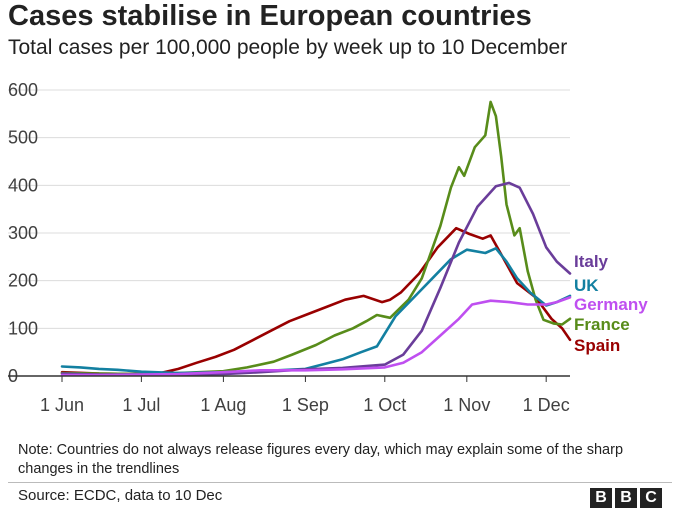 The height and width of the screenshot is (510, 680). Describe the element at coordinates (586, 285) in the screenshot. I see `series-label-uk: UK` at that location.